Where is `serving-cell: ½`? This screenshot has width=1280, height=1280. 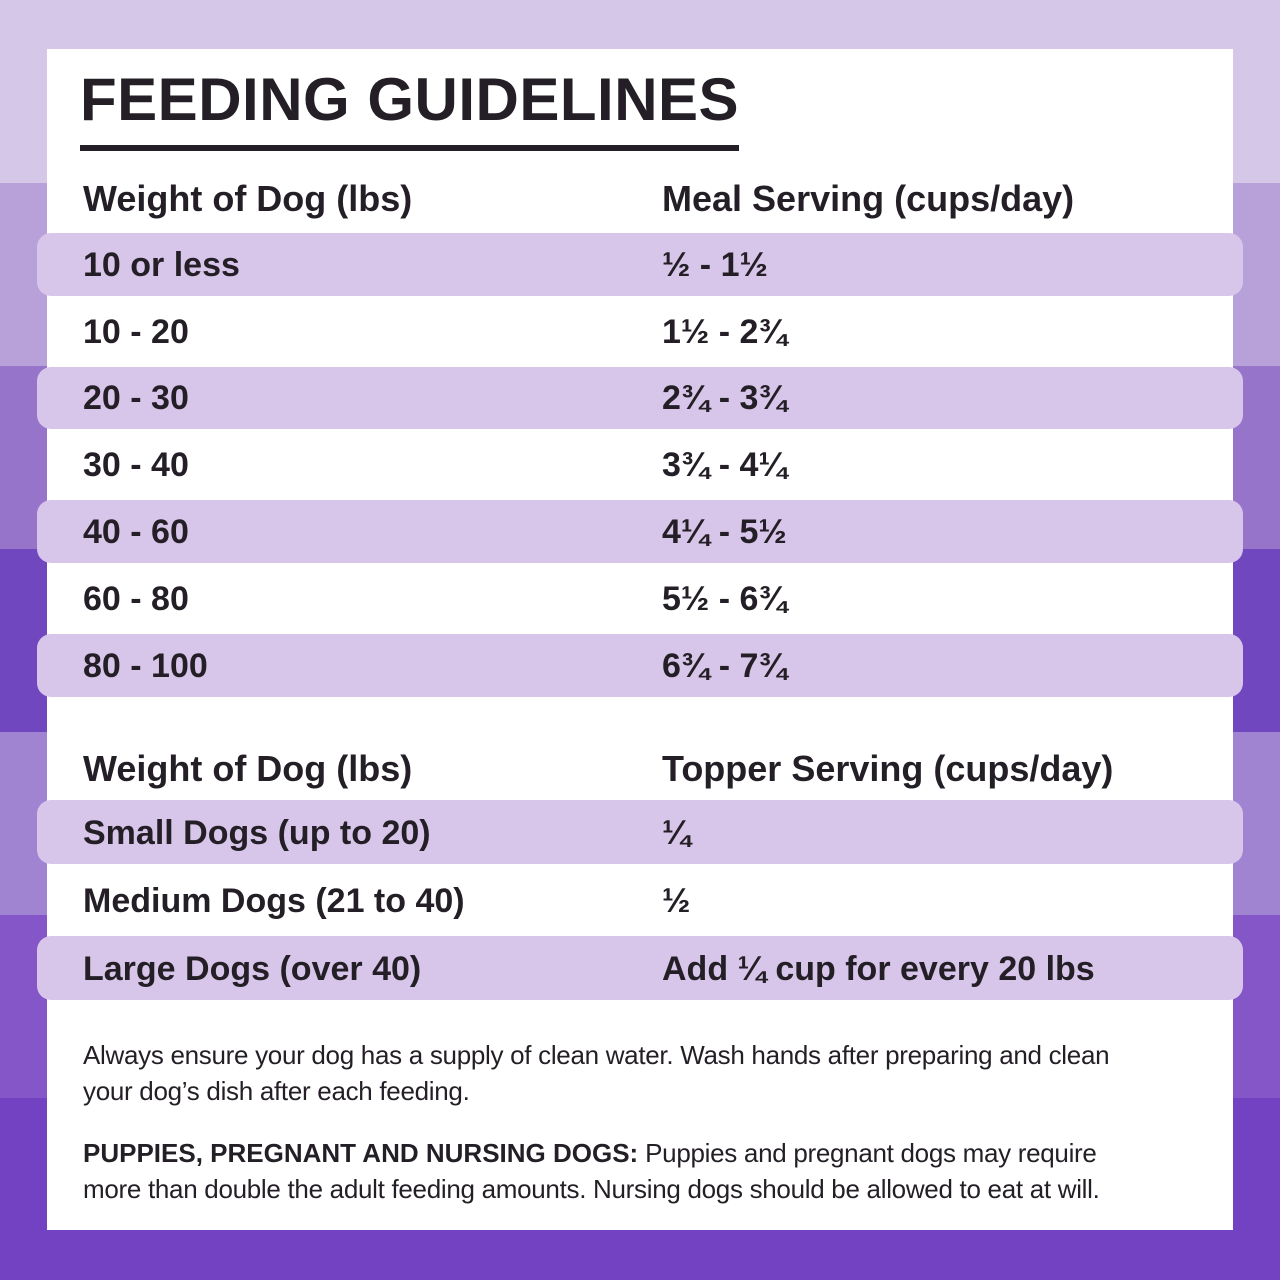
serving-cell: ½ is located at coordinates (676, 900).